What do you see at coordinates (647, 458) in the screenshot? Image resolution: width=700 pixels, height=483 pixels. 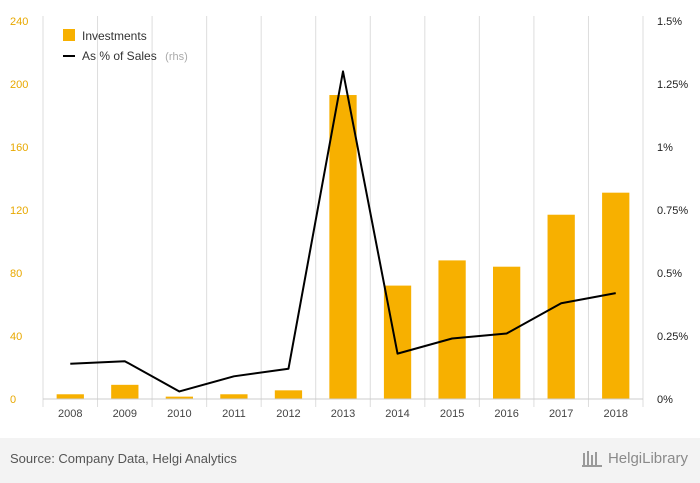 I see `logo-text: HelgiLibrary` at bounding box center [647, 458].